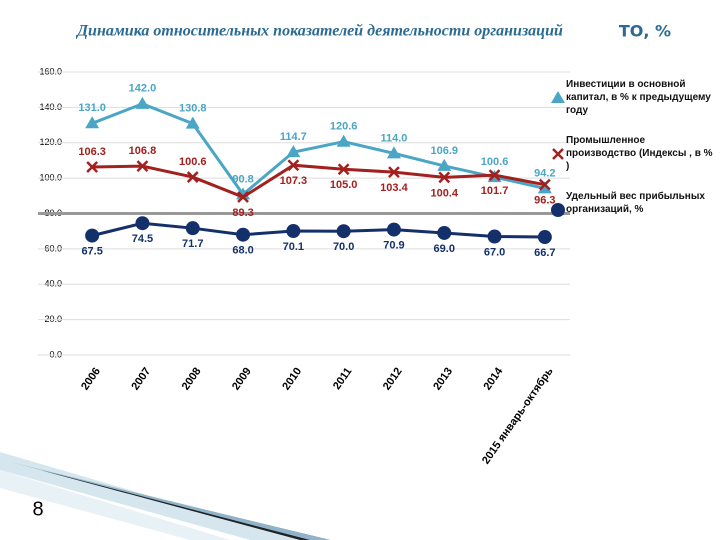 This screenshot has width=720, height=540. Describe the element at coordinates (393, 246) in the screenshot. I see `value-label: 70.9` at that location.